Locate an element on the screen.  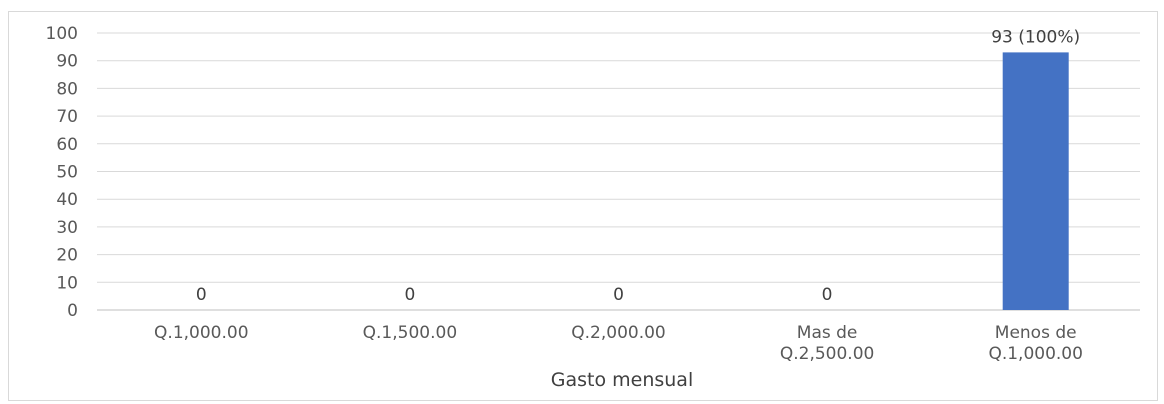
y-tick-label: 20 is located at coordinates (67, 256).